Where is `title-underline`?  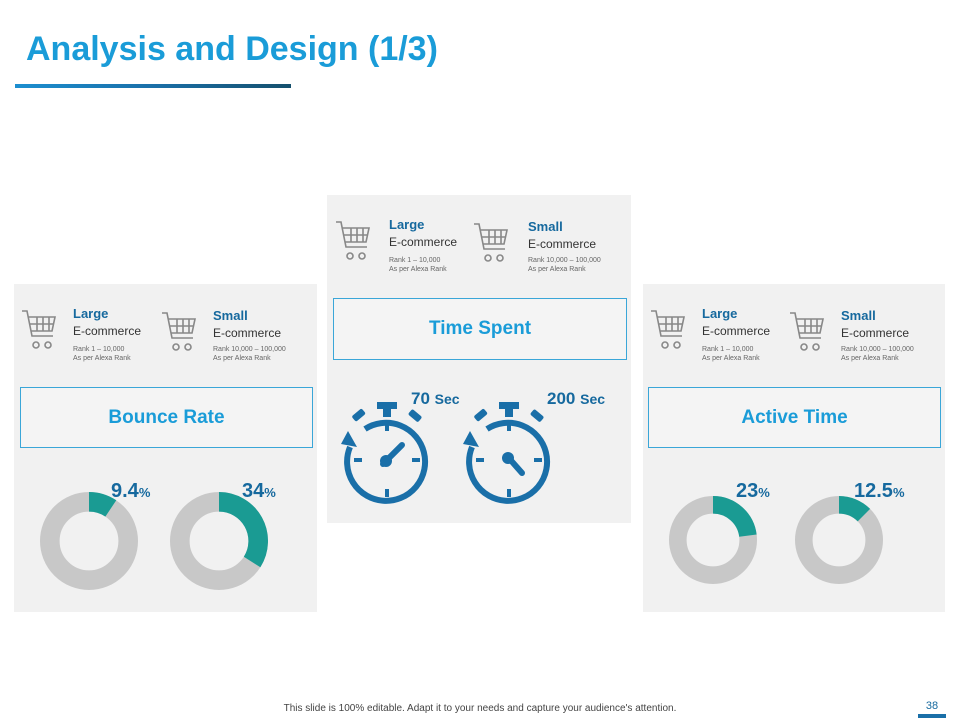
title-underline is located at coordinates (153, 86).